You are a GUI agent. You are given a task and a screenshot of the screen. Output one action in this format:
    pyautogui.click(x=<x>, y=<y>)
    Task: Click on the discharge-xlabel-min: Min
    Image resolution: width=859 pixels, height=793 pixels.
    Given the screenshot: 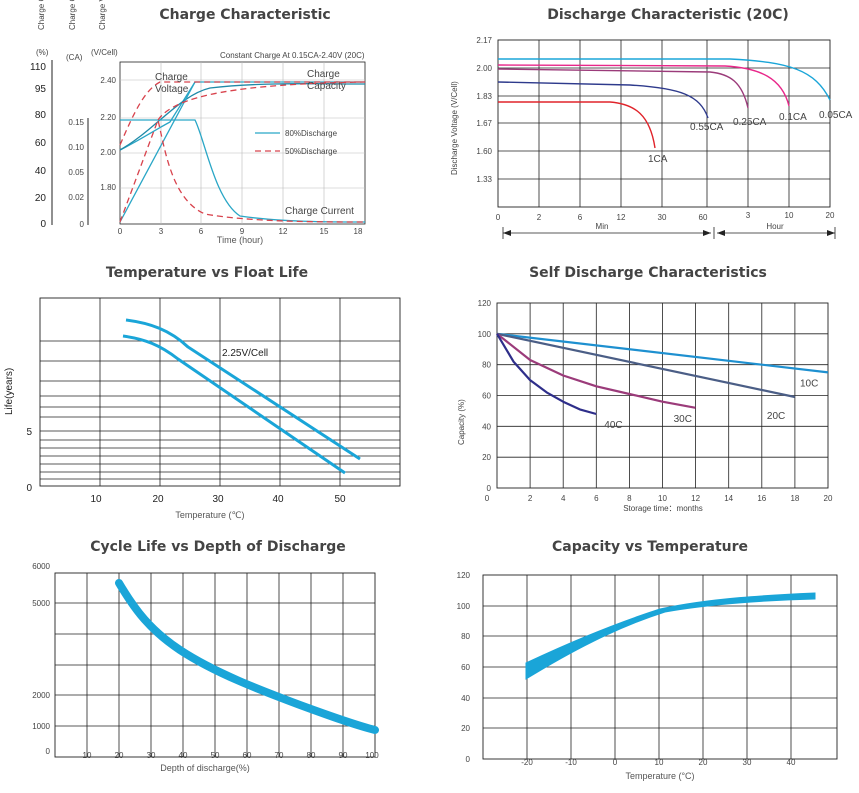 What is the action you would take?
    pyautogui.click(x=602, y=226)
    